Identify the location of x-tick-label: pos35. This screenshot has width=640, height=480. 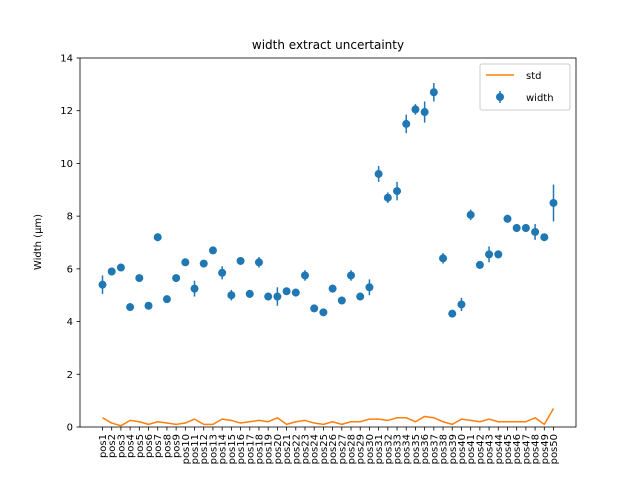
(416, 449).